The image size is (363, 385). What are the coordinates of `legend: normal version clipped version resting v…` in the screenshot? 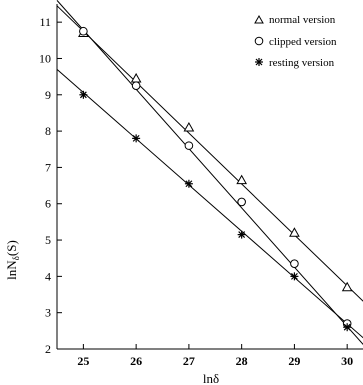 It's located at (295, 41).